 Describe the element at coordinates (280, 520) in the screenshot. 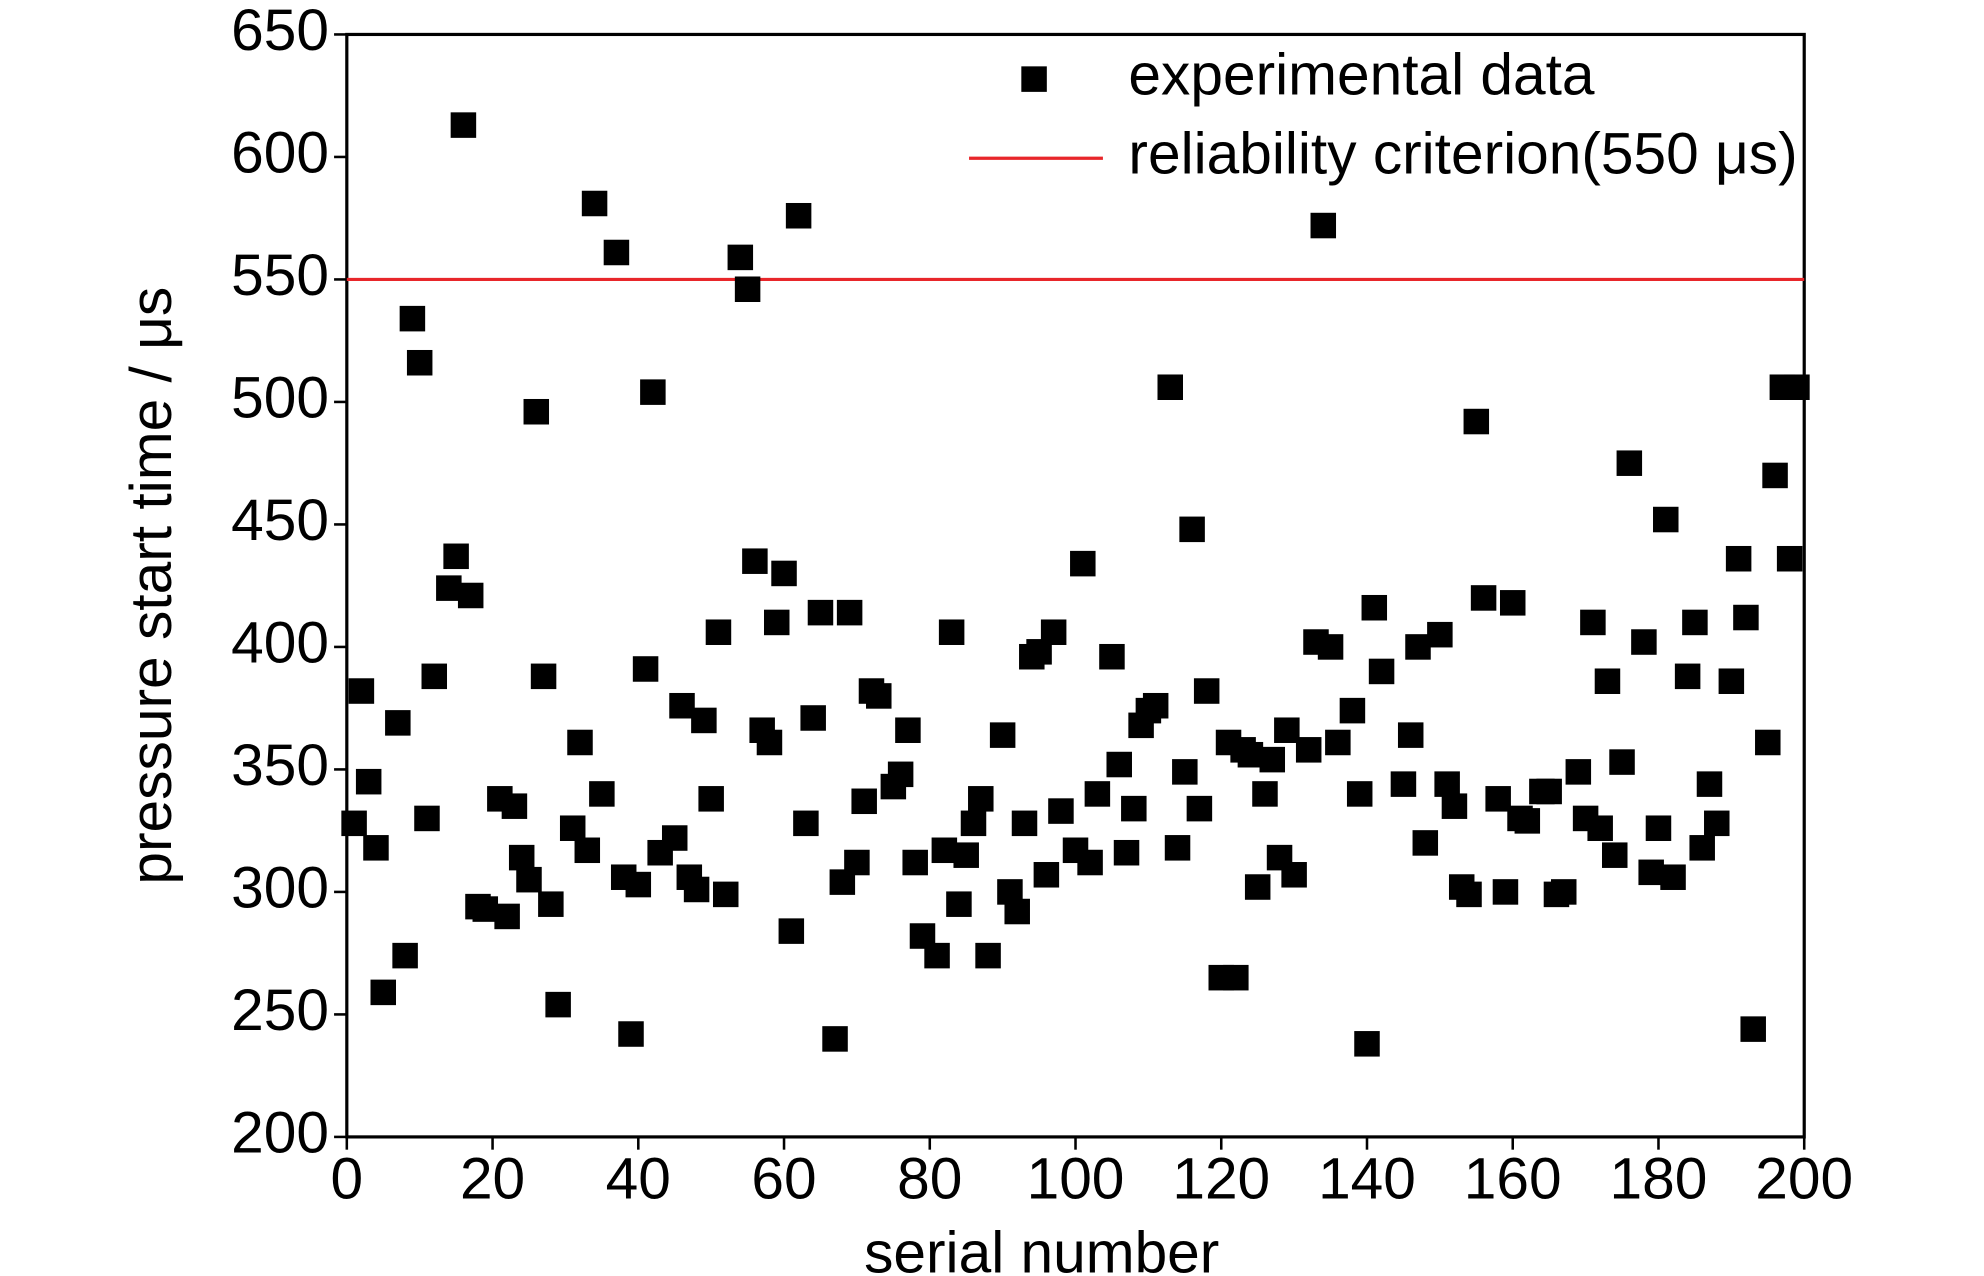

I see `y-tick-label: 450` at that location.